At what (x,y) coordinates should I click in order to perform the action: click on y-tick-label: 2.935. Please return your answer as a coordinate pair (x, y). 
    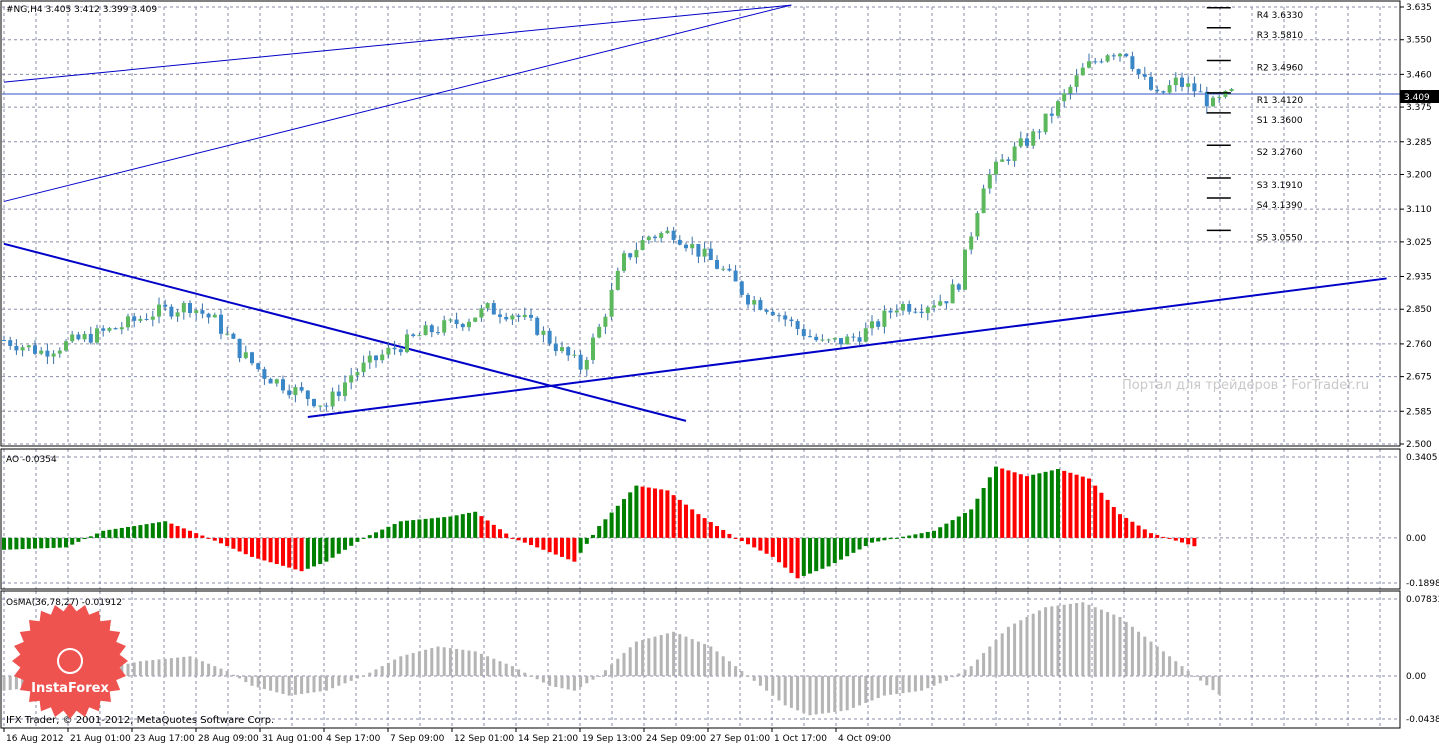
    Looking at the image, I should click on (1419, 278).